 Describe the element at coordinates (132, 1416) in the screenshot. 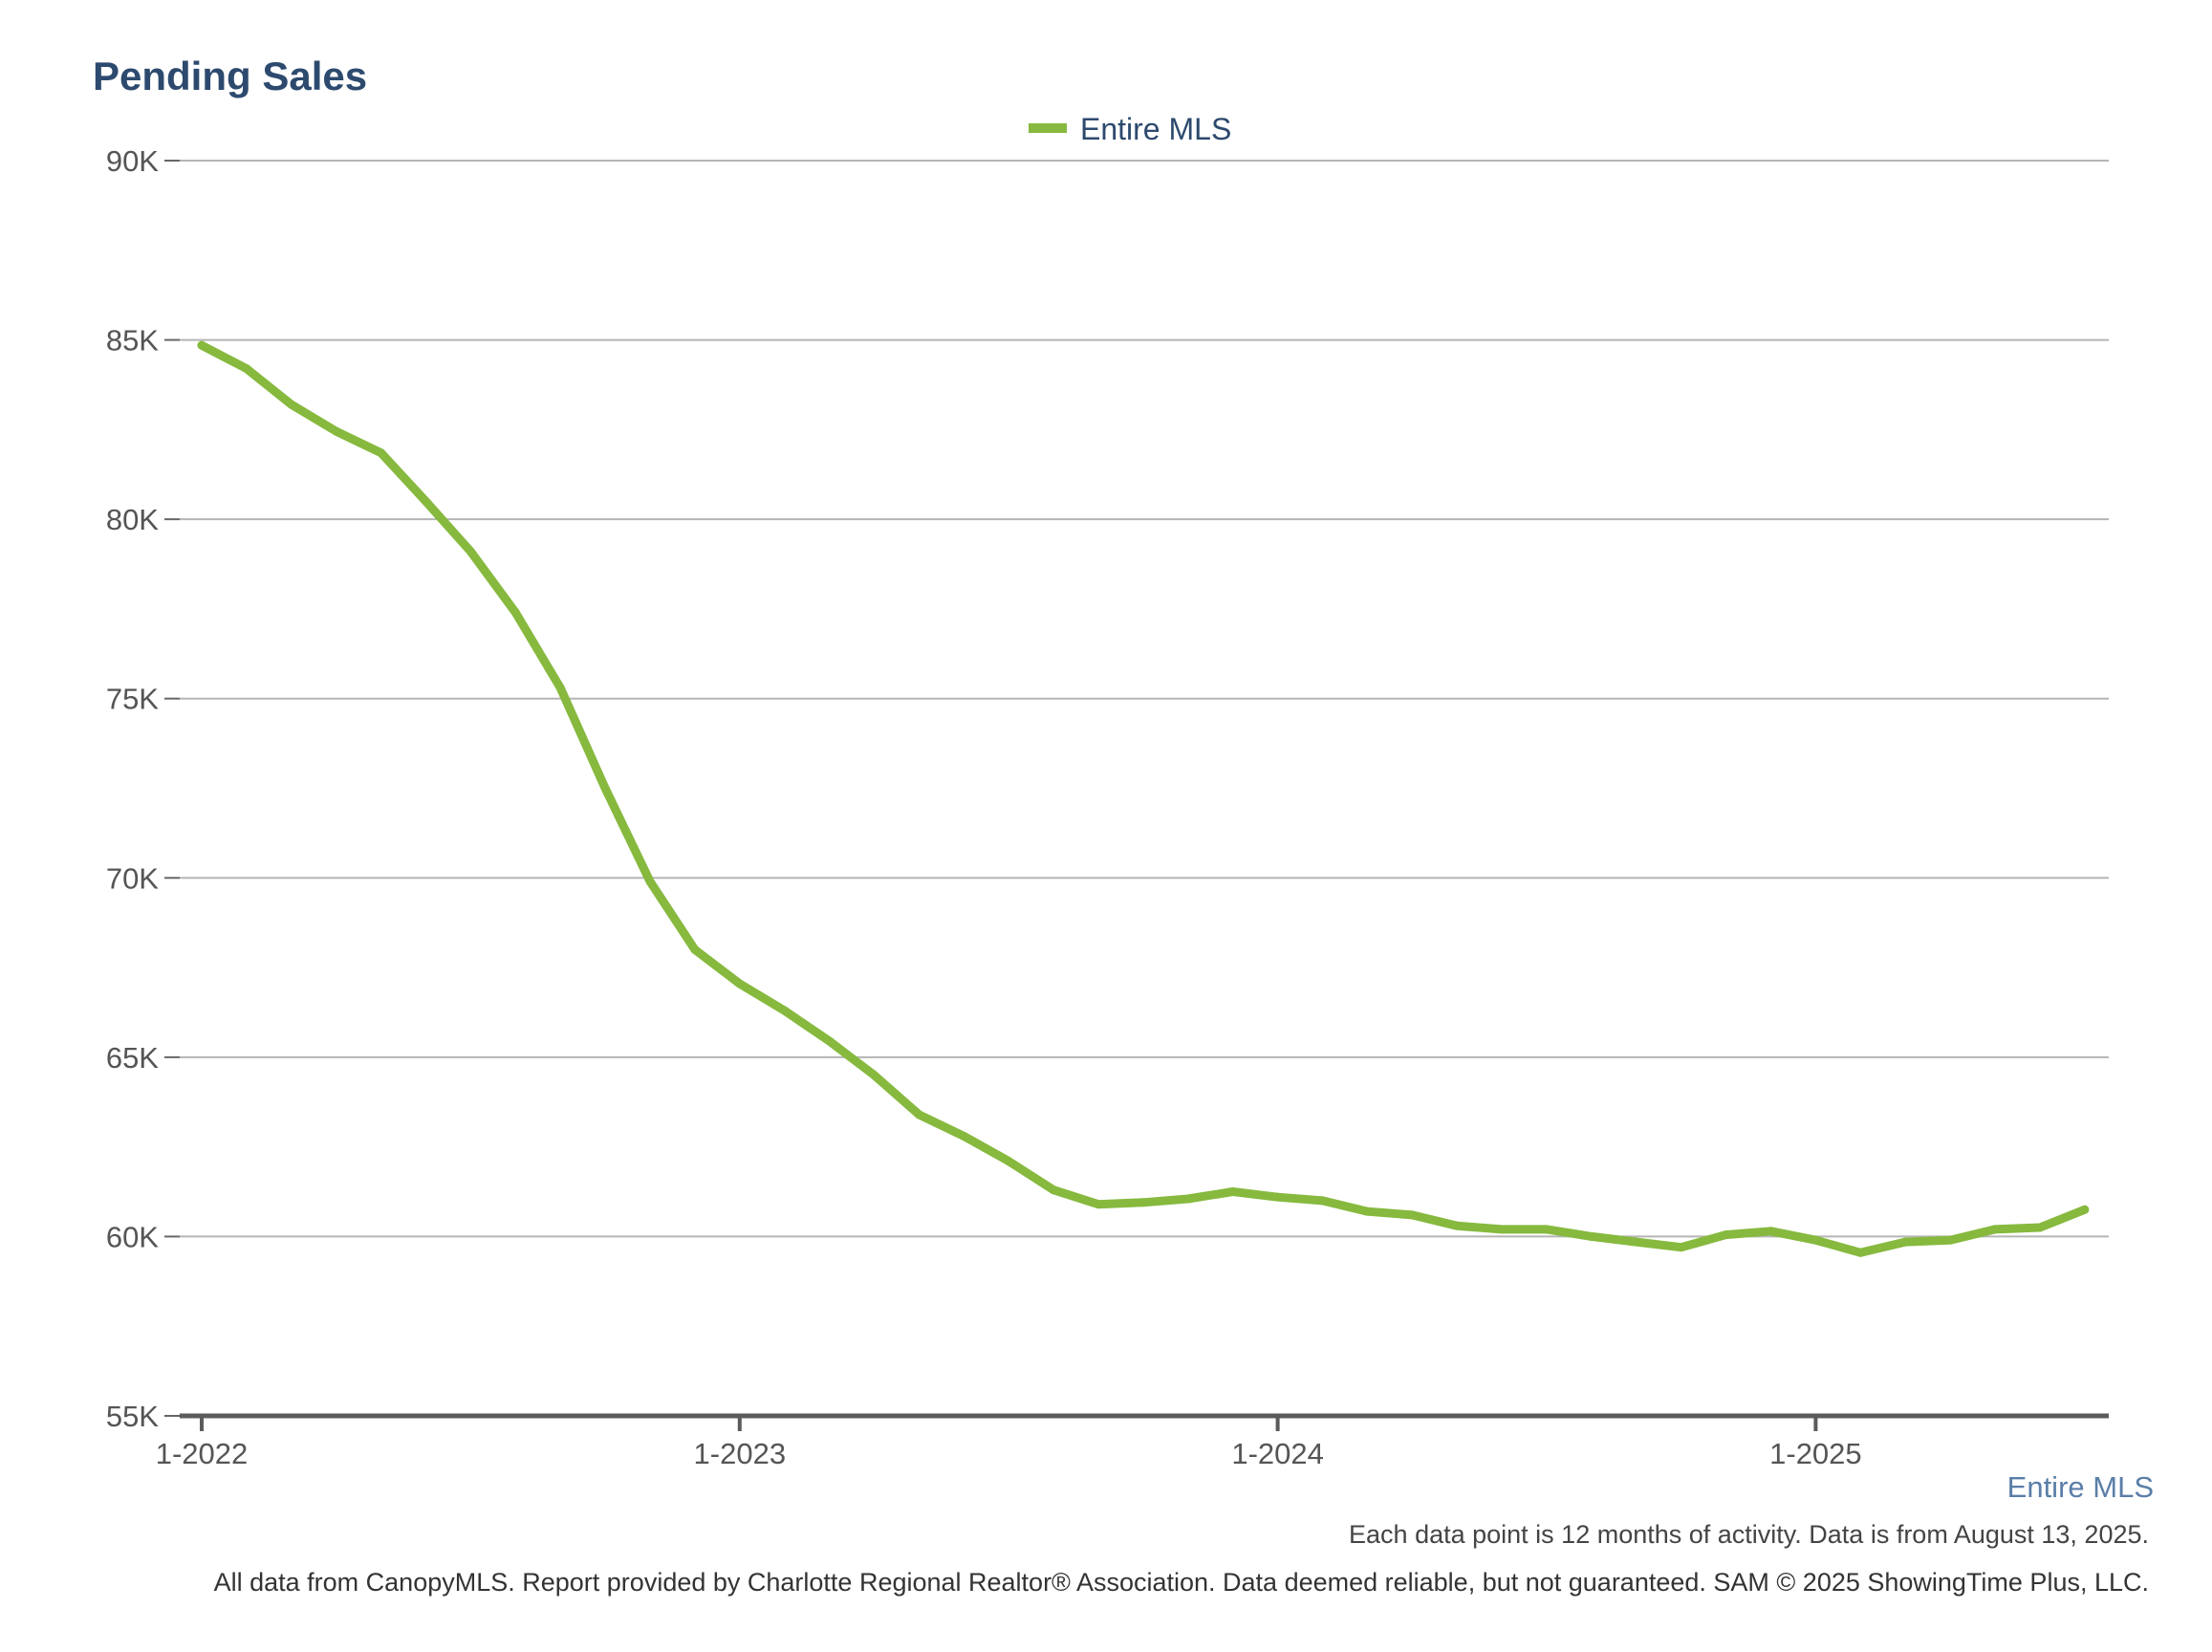

I see `y-tick-label: 55K` at that location.